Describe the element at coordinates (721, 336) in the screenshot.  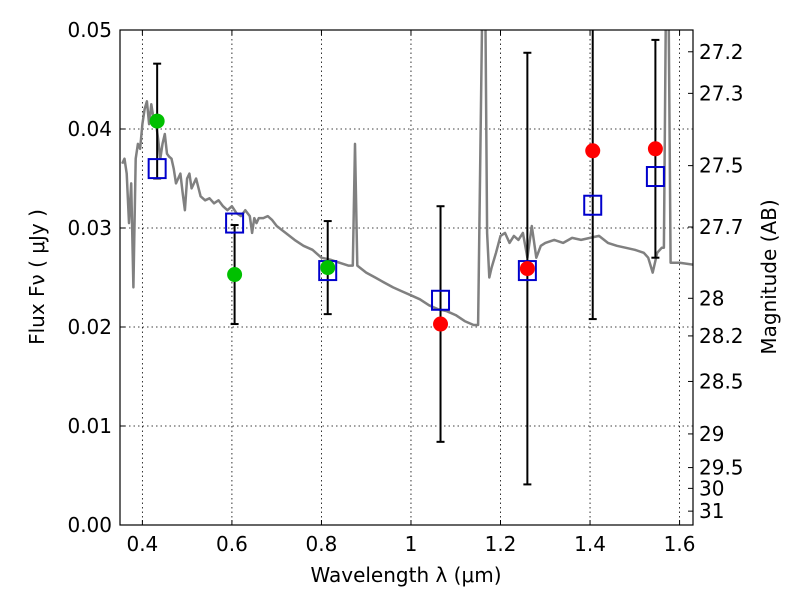
I see `y2-tick-label: 28.2` at that location.